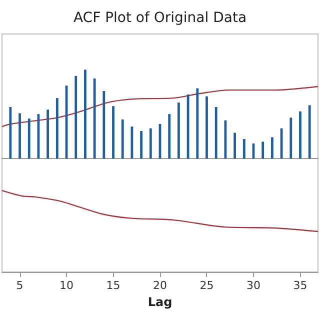  I want to click on x-tick-label: 15, so click(113, 285).